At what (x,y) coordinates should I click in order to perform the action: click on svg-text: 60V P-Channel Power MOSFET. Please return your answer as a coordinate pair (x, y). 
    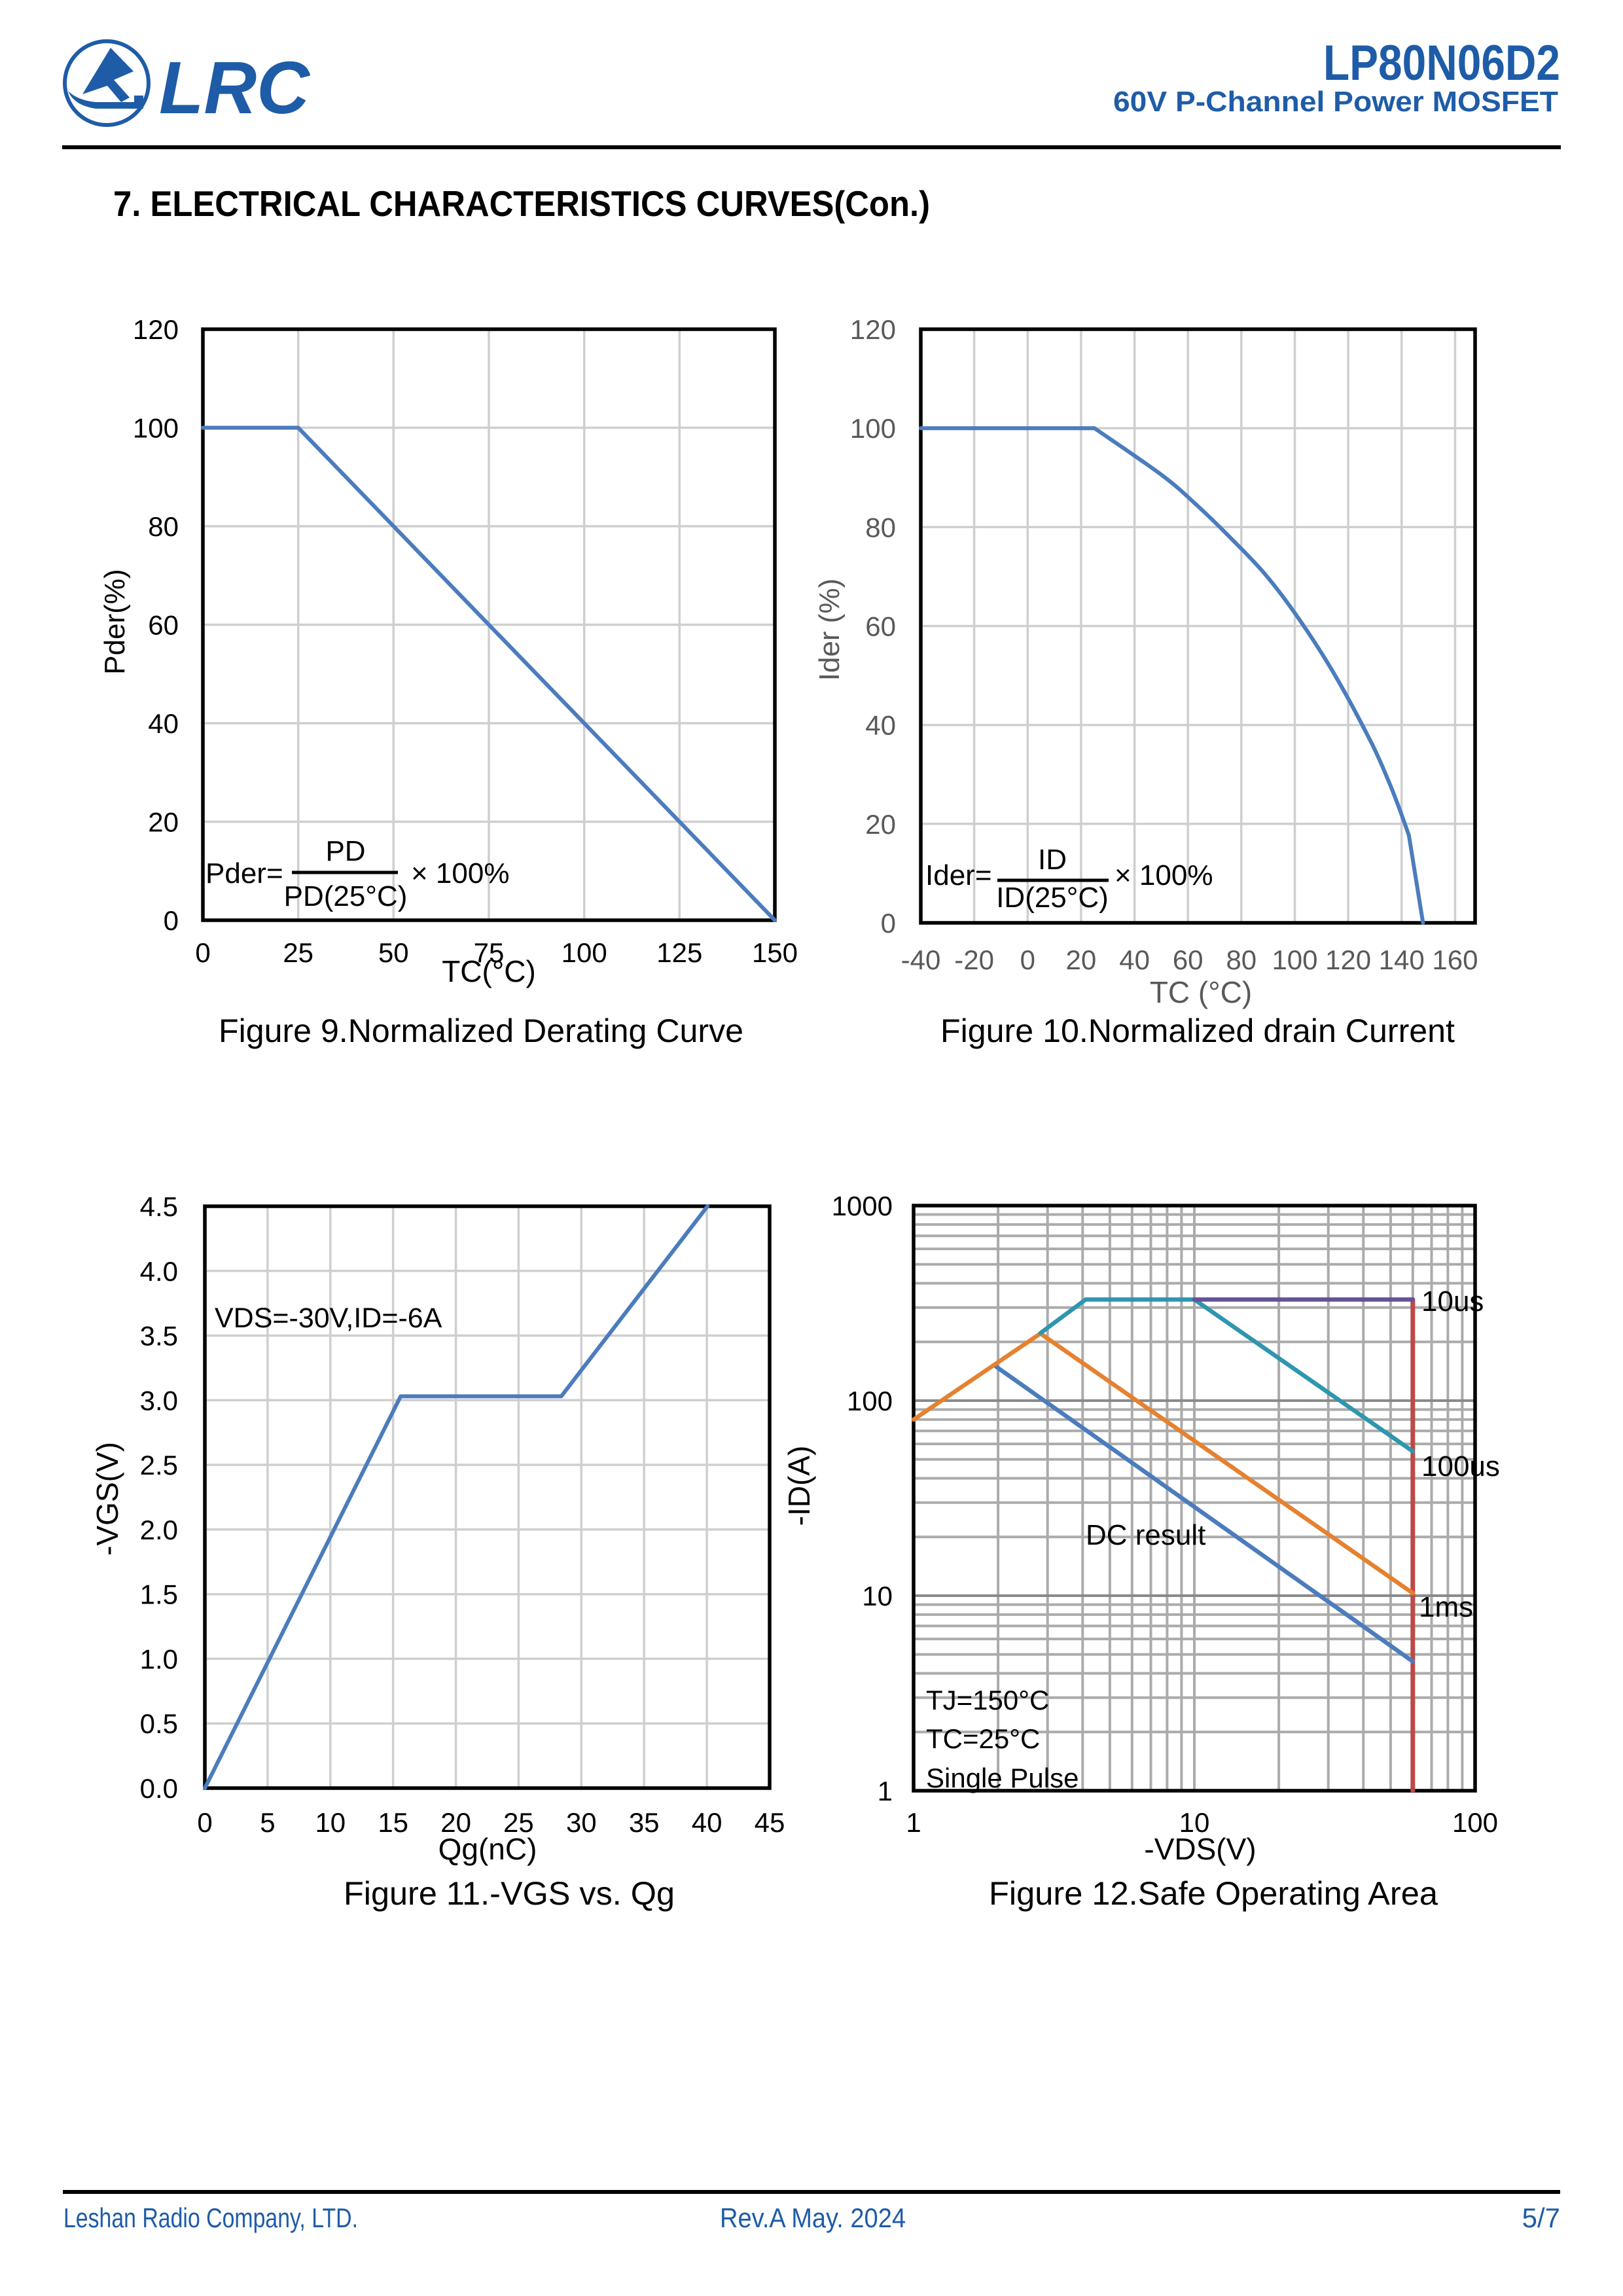
    Looking at the image, I should click on (1335, 102).